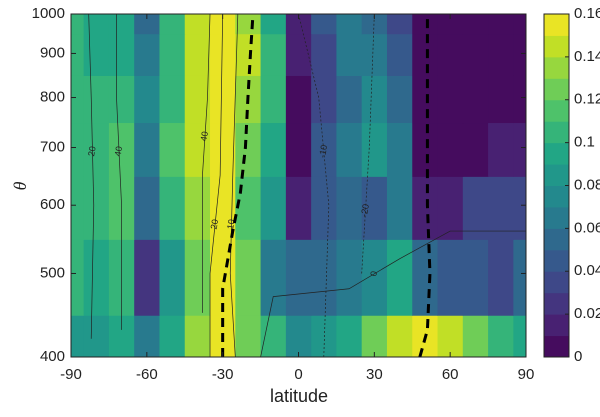  Describe the element at coordinates (587, 56) in the screenshot. I see `colorbar-tick-label: 0.14` at that location.